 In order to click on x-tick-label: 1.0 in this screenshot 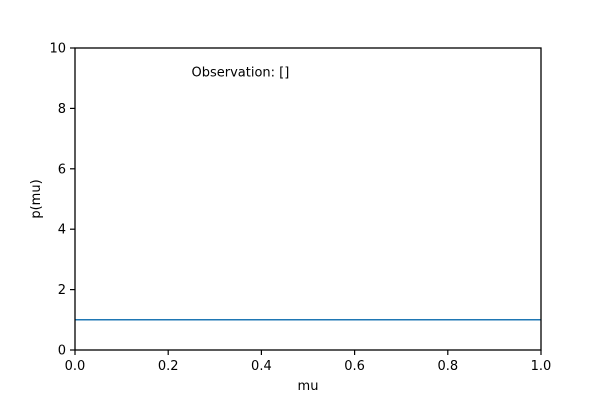, I will do `click(541, 366)`.